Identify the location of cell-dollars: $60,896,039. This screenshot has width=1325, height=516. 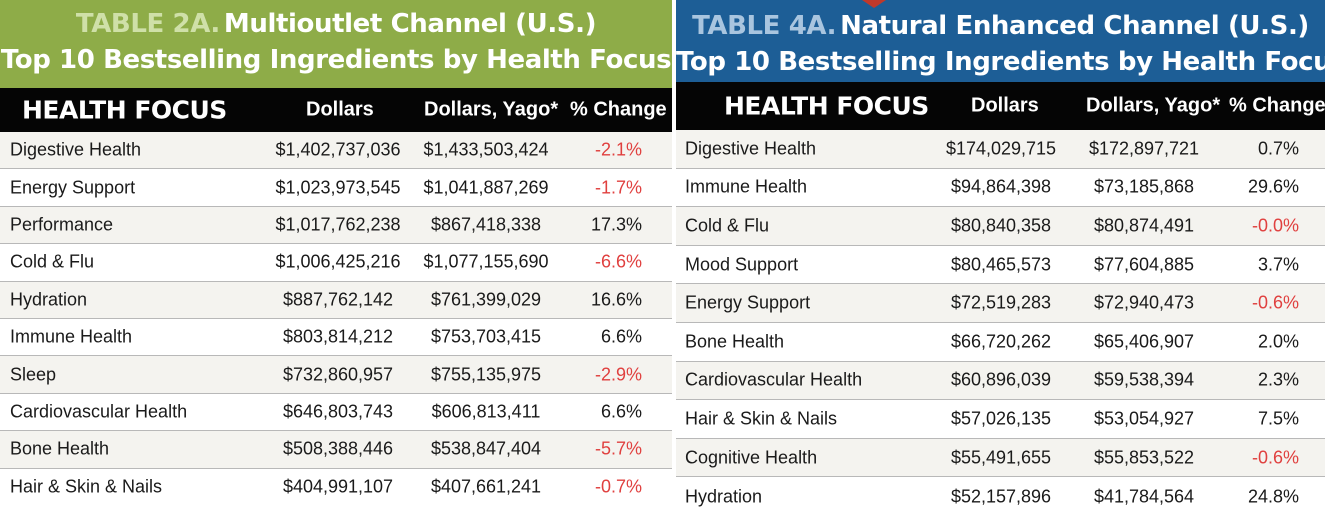
(1001, 379).